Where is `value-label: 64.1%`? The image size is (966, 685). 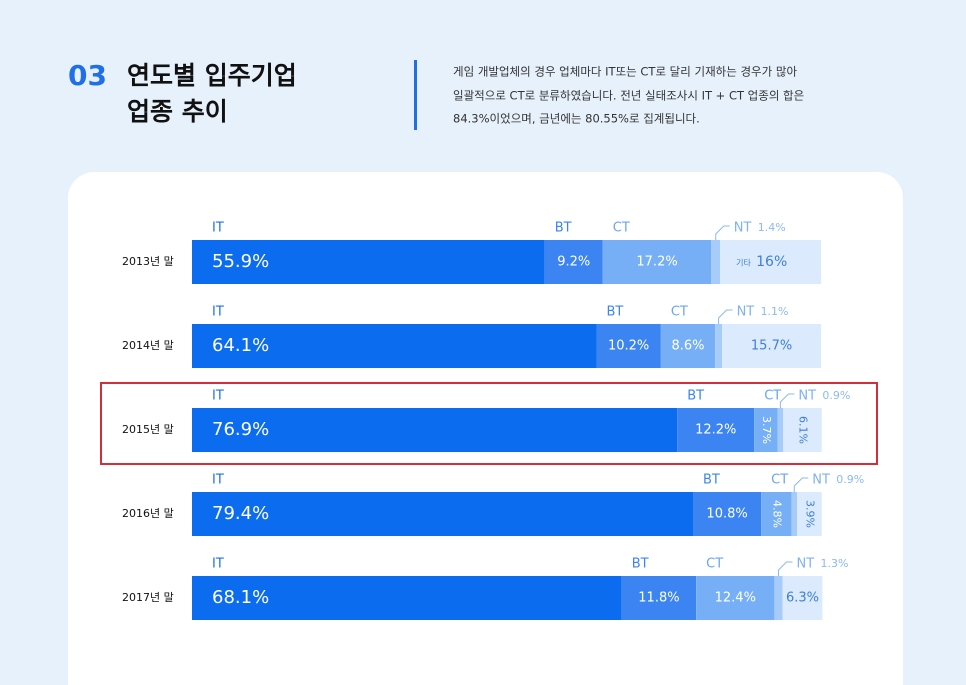
value-label: 64.1% is located at coordinates (240, 345).